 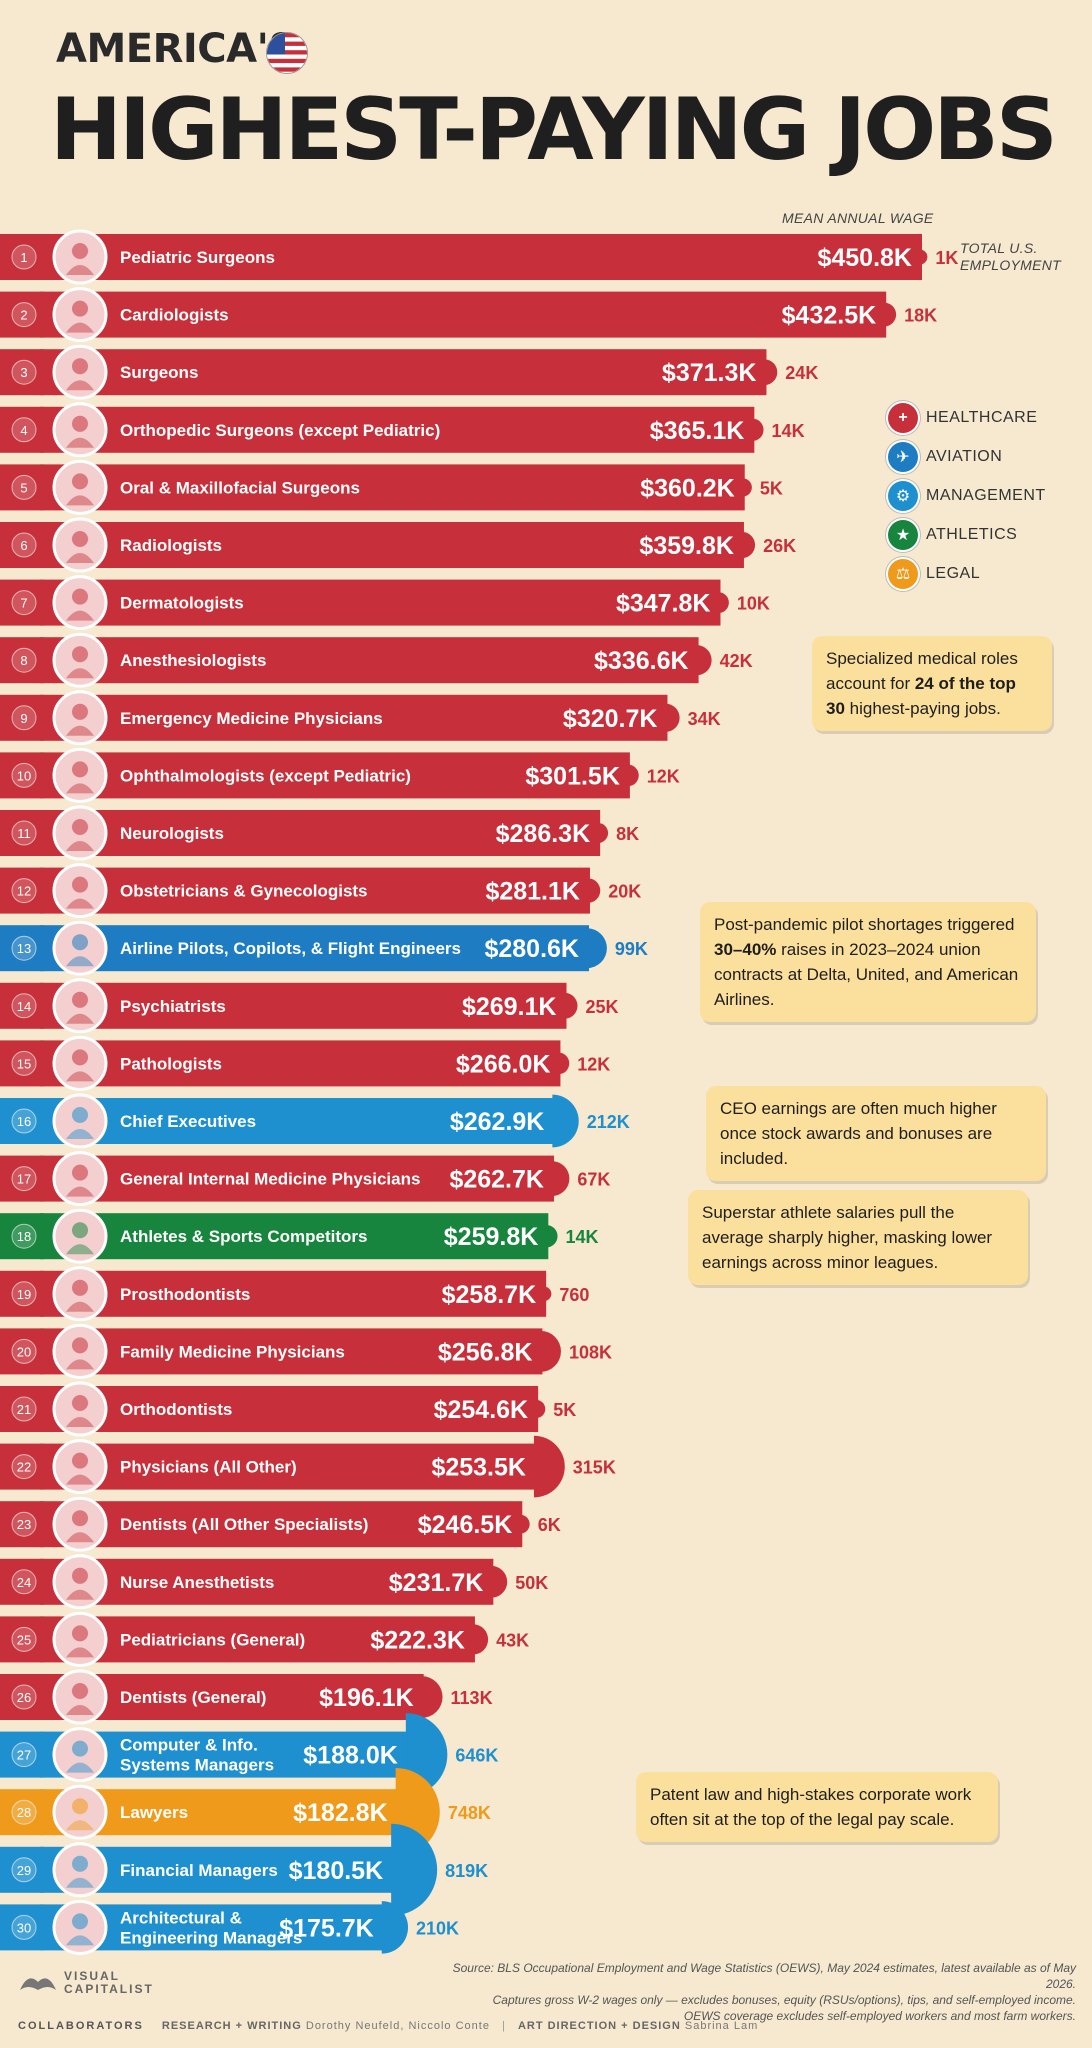 I want to click on legend-label-athletics: ATHLETICS, so click(x=972, y=534).